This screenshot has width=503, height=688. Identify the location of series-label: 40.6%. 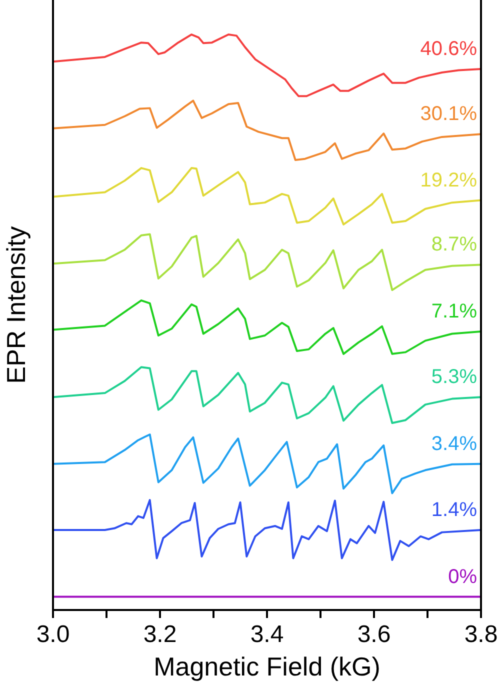
(449, 49).